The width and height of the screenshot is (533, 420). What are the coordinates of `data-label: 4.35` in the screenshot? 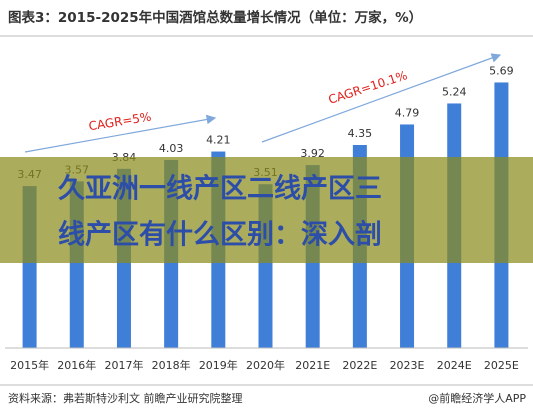 It's located at (360, 133).